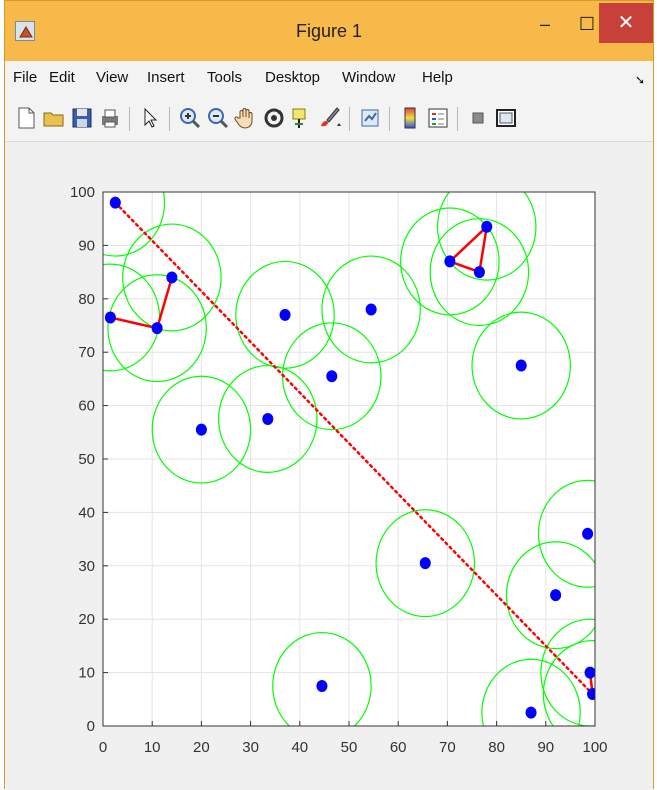 This screenshot has width=657, height=790. I want to click on x-tick-label: 100, so click(594, 747).